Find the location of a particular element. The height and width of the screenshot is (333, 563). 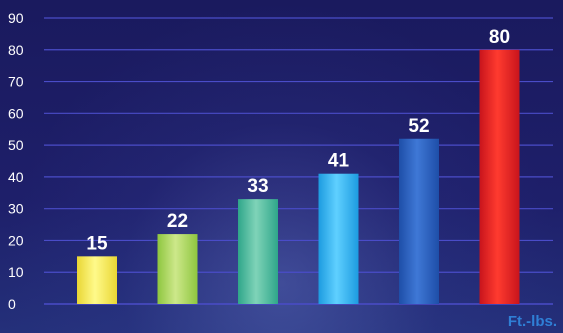

y-tick-label: 10 is located at coordinates (16, 272).